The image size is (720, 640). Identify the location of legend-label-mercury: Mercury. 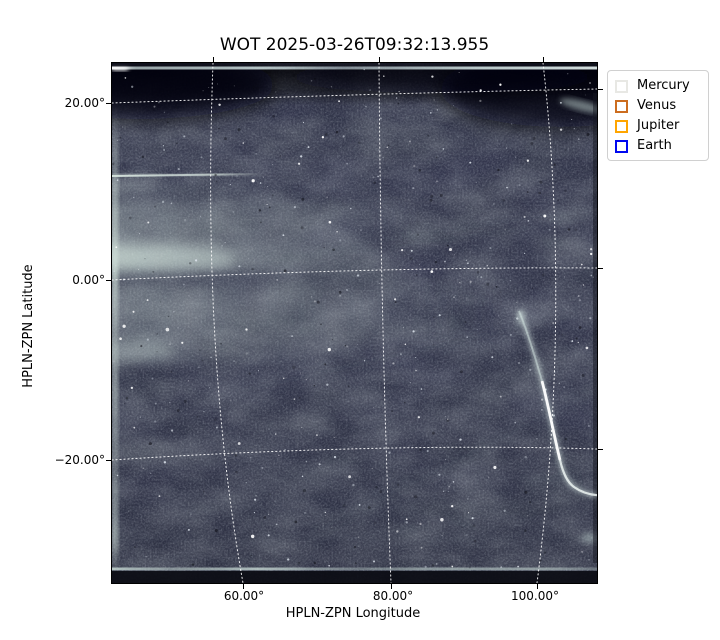
(663, 85).